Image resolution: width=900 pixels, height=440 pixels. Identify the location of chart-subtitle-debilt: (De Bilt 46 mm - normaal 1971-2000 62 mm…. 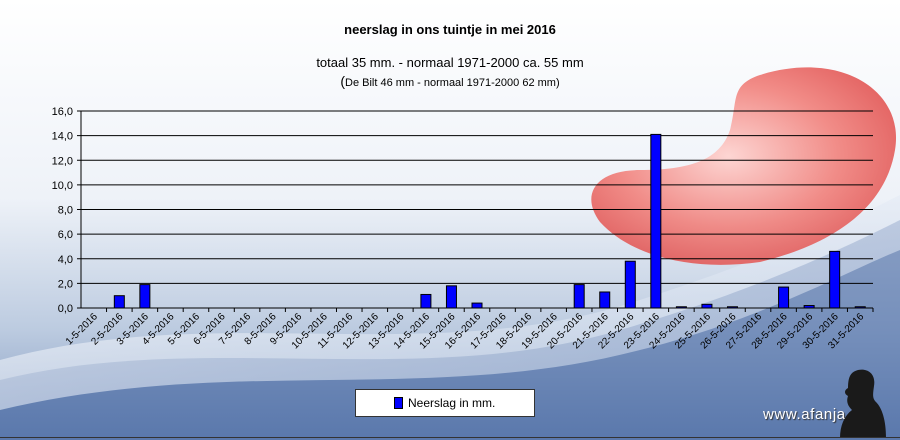
(450, 81).